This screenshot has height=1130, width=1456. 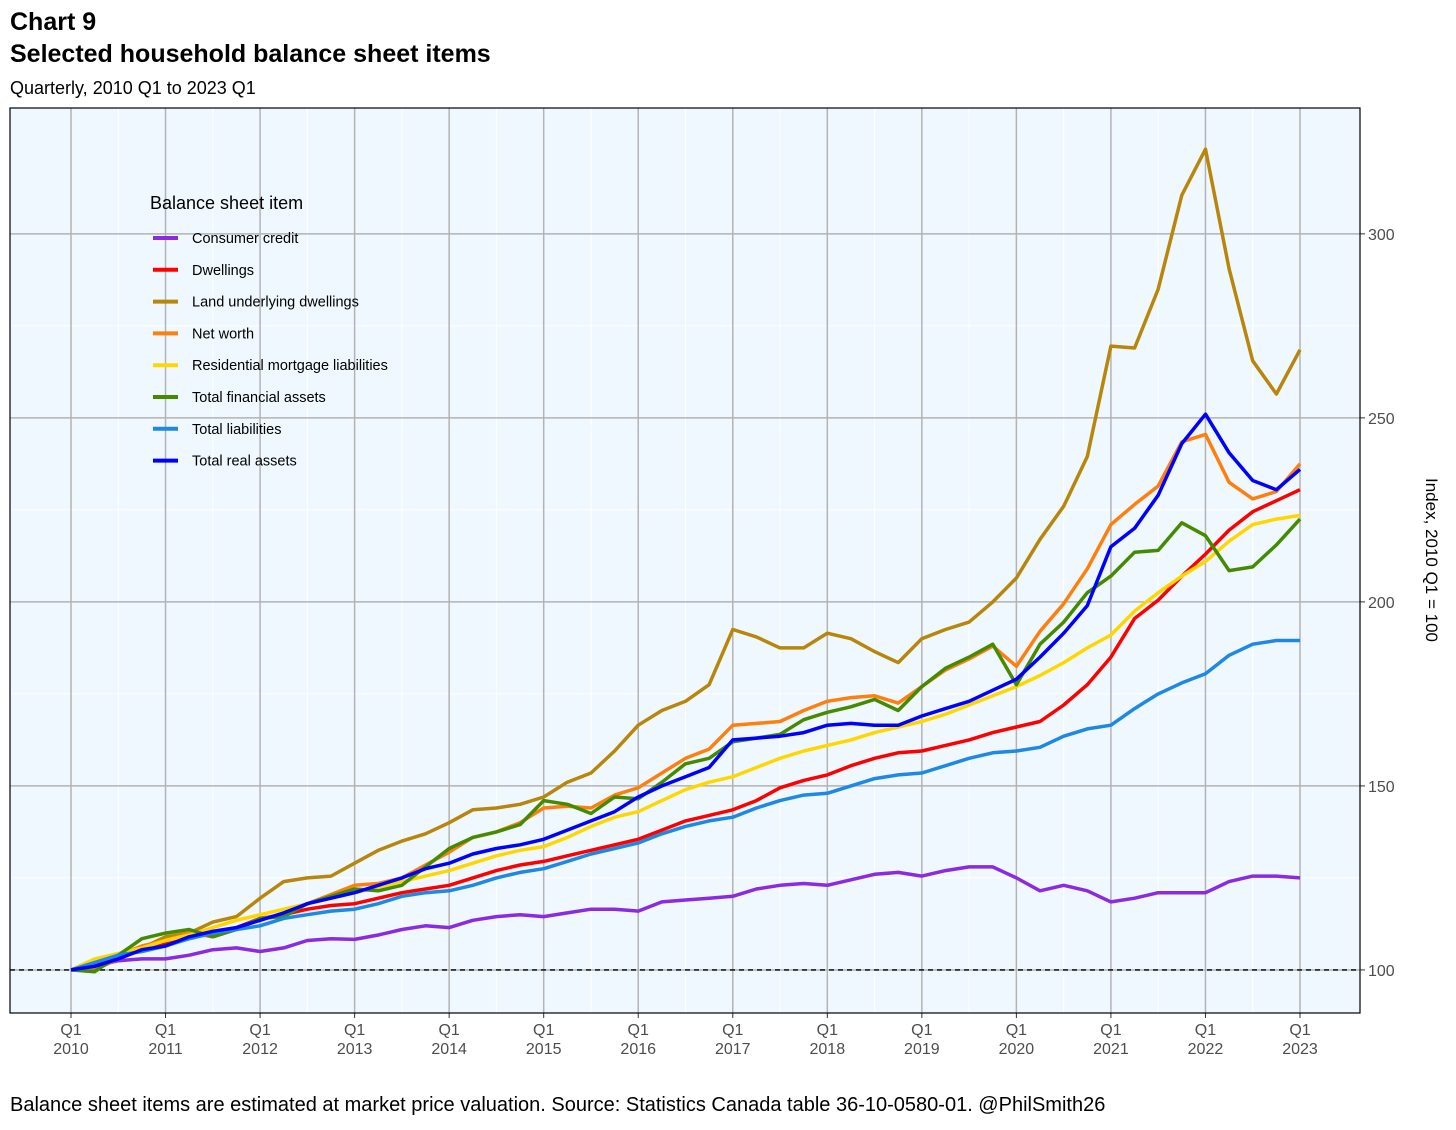 I want to click on legend-label: Total liabilities, so click(x=236, y=430).